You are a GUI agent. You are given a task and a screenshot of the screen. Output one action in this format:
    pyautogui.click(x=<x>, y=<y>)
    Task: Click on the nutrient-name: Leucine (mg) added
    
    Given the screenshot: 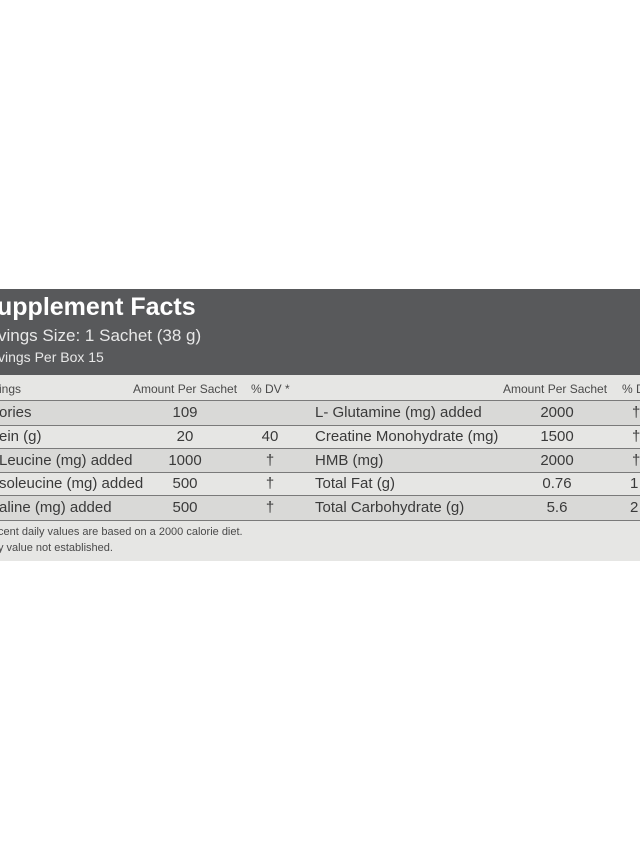 What is the action you would take?
    pyautogui.click(x=66, y=460)
    